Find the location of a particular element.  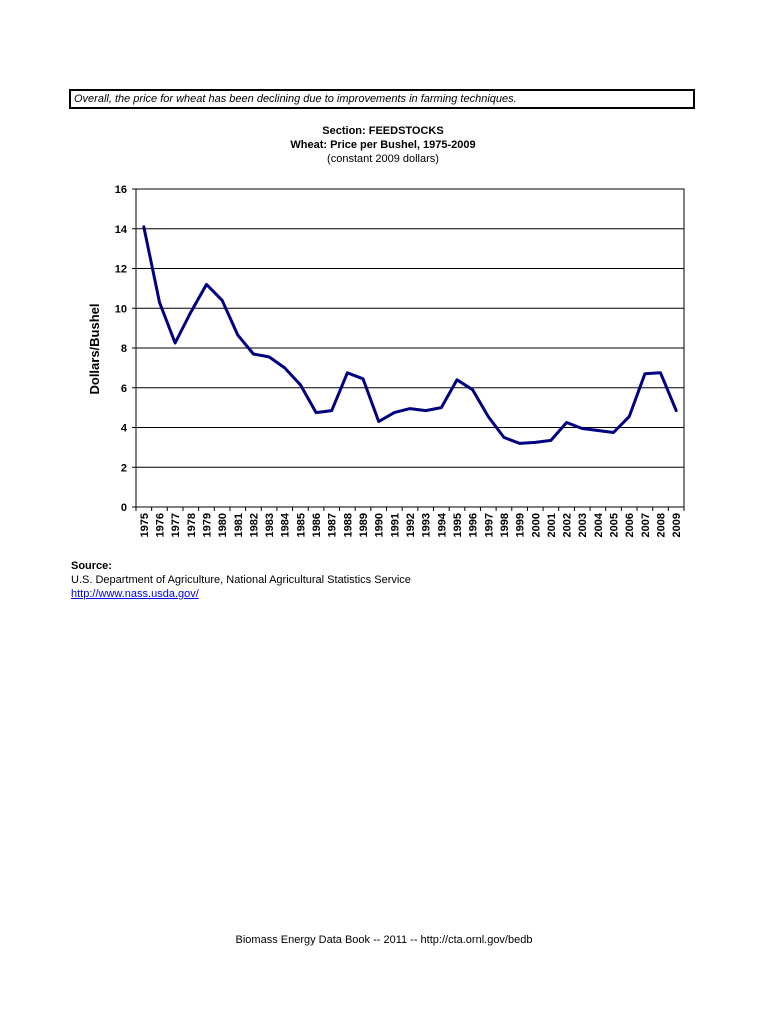

y-tick-label: 8 is located at coordinates (124, 349).